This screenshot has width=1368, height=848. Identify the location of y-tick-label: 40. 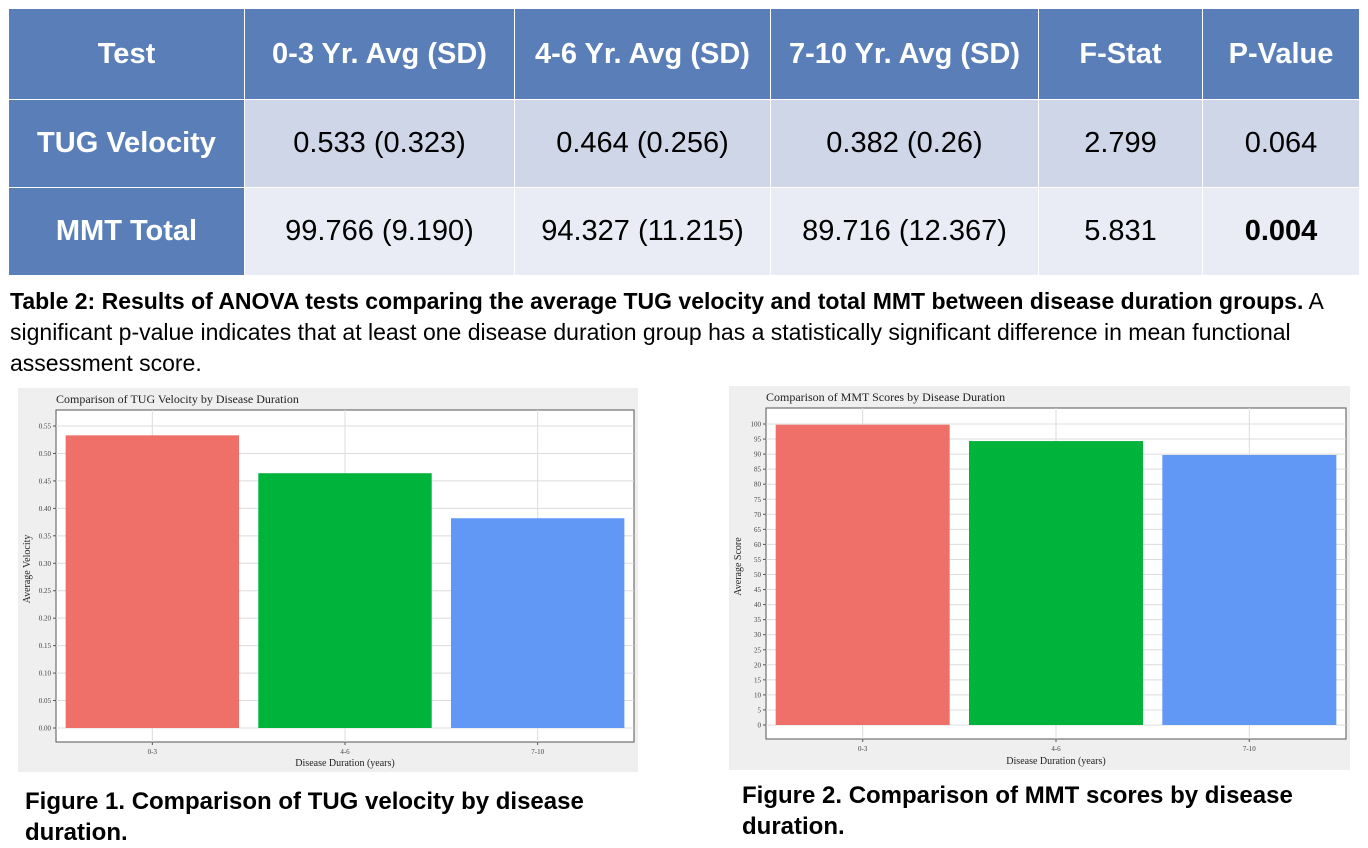
(758, 605).